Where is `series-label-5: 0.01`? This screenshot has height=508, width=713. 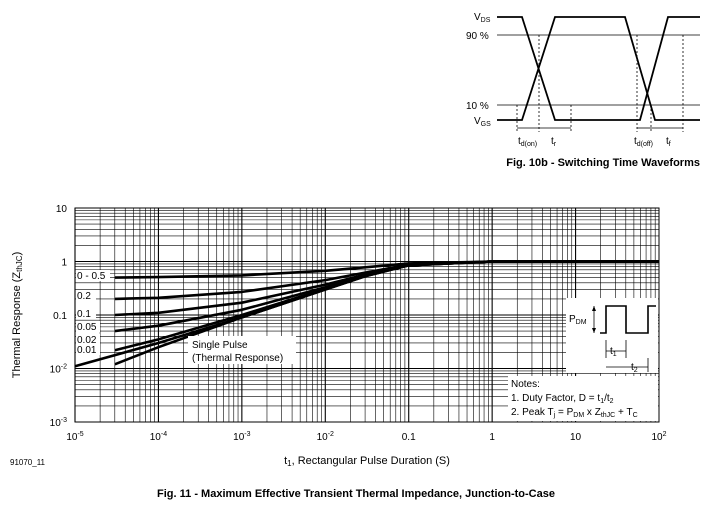
series-label-5: 0.01 is located at coordinates (87, 350).